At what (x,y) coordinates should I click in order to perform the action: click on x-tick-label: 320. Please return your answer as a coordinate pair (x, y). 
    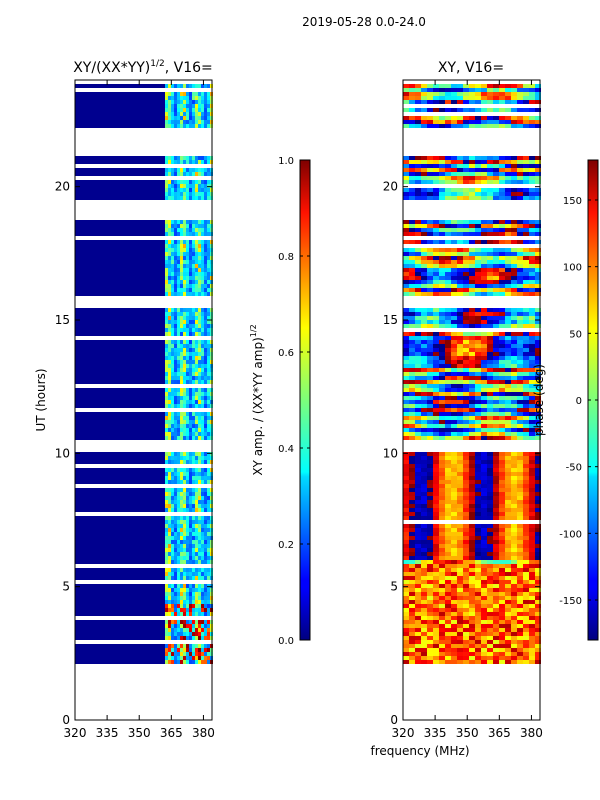
    Looking at the image, I should click on (403, 733).